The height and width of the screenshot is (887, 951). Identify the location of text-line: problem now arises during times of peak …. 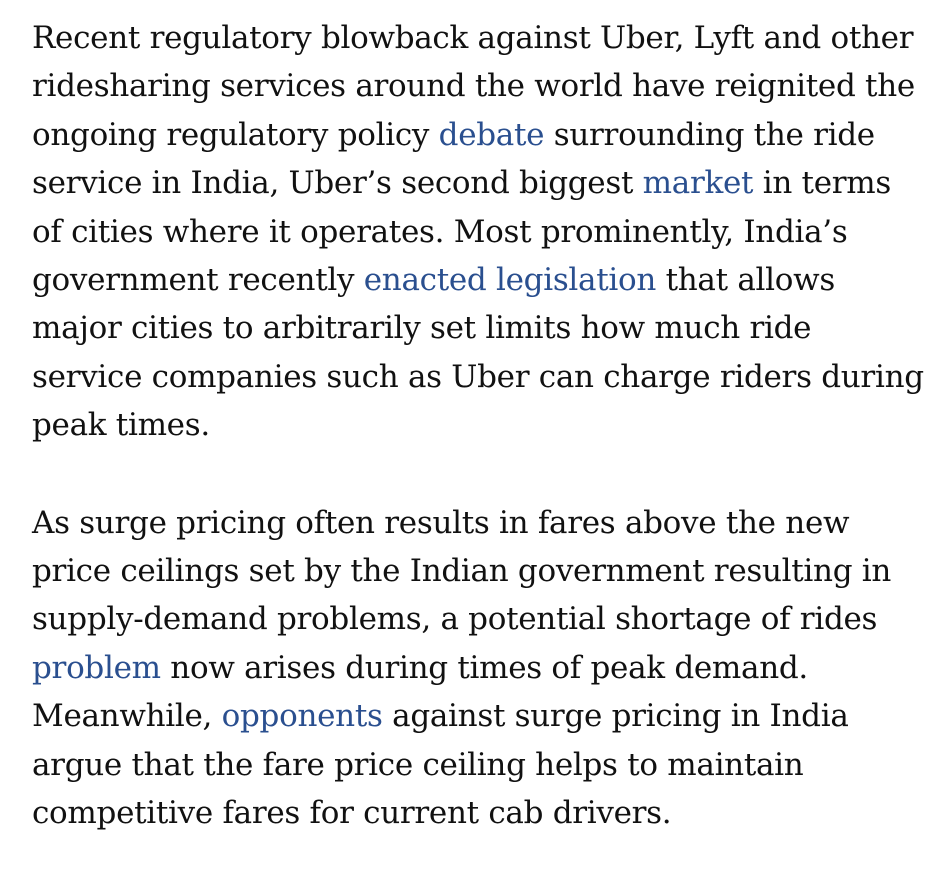
(484, 668).